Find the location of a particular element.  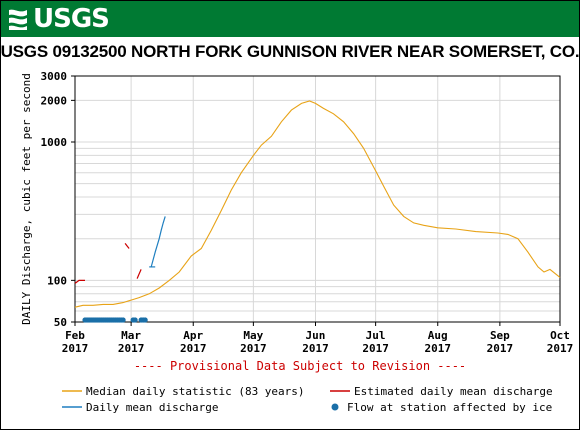

legend-label: Median daily statistic (83 years) is located at coordinates (195, 391).